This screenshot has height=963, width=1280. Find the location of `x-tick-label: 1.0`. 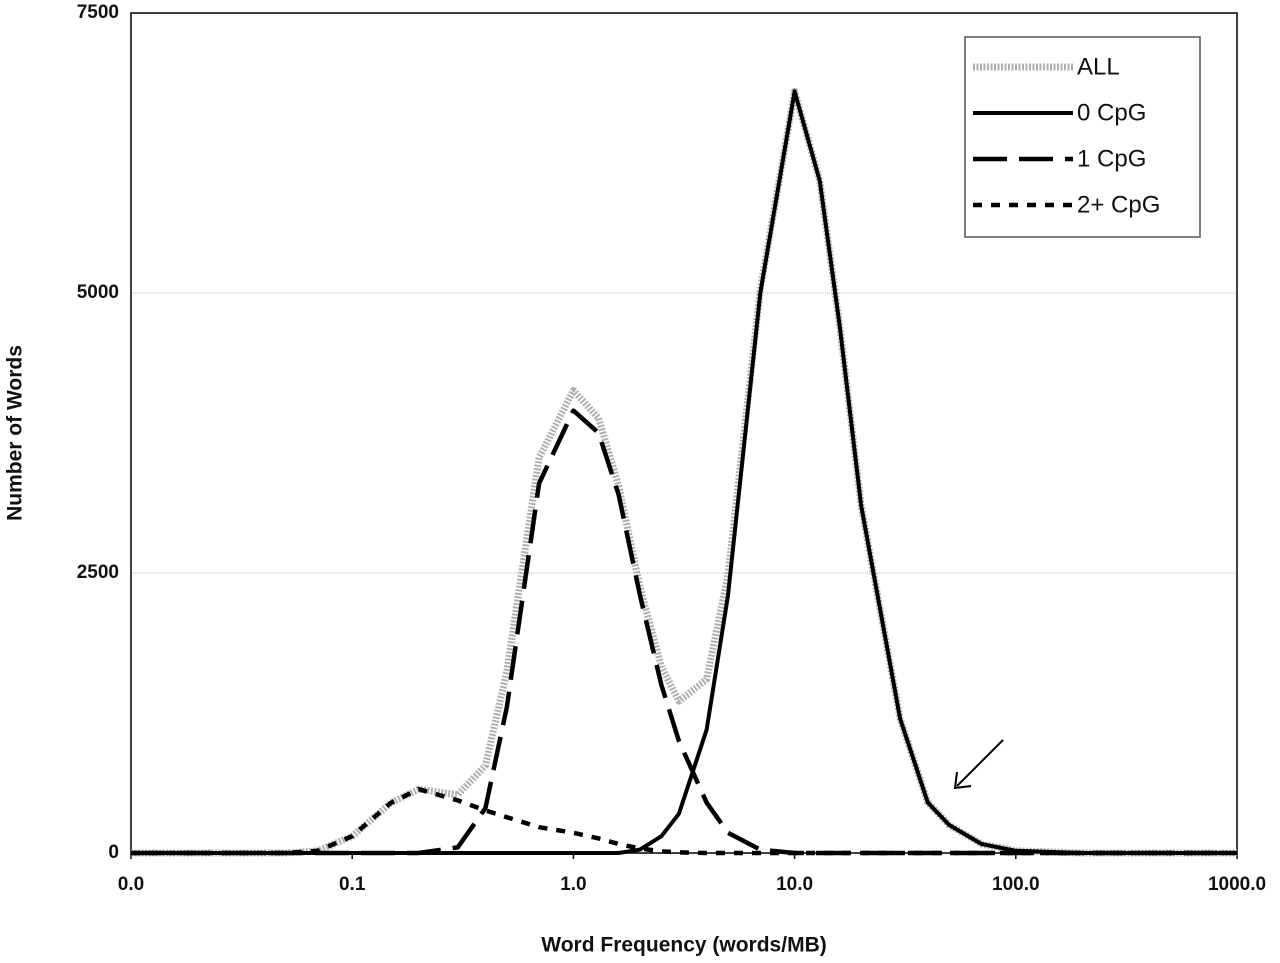

x-tick-label: 1.0 is located at coordinates (573, 884).